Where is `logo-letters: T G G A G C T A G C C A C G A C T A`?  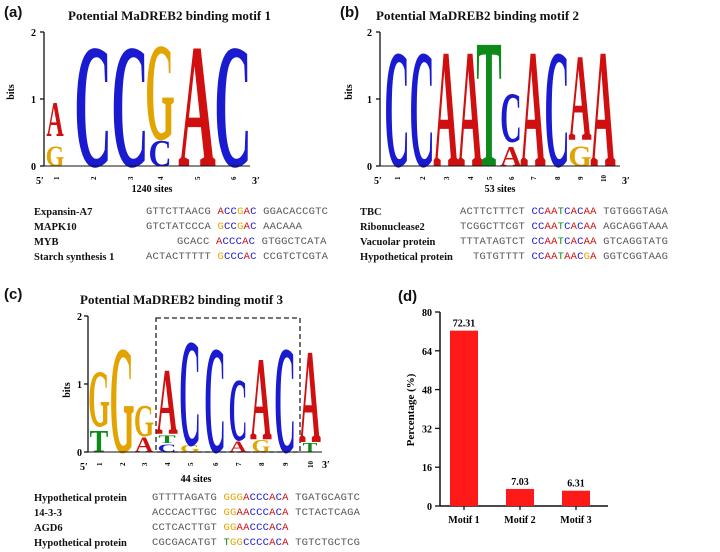 logo-letters: T G G A G C T A G C C A C G A C T A is located at coordinates (204, 397).